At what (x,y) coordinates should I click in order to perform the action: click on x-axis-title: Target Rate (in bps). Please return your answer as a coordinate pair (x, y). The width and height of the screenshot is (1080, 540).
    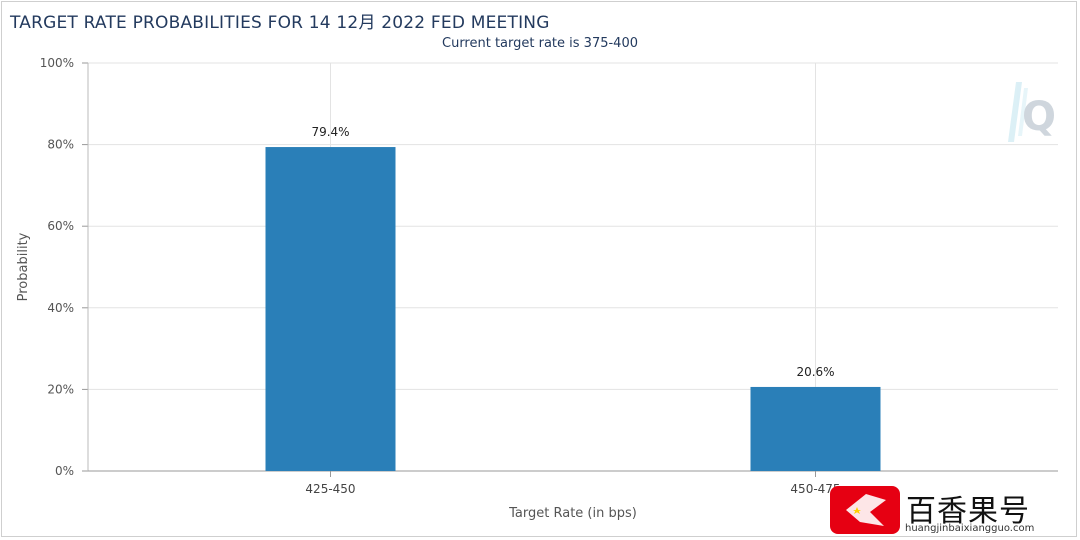
    Looking at the image, I should click on (572, 513).